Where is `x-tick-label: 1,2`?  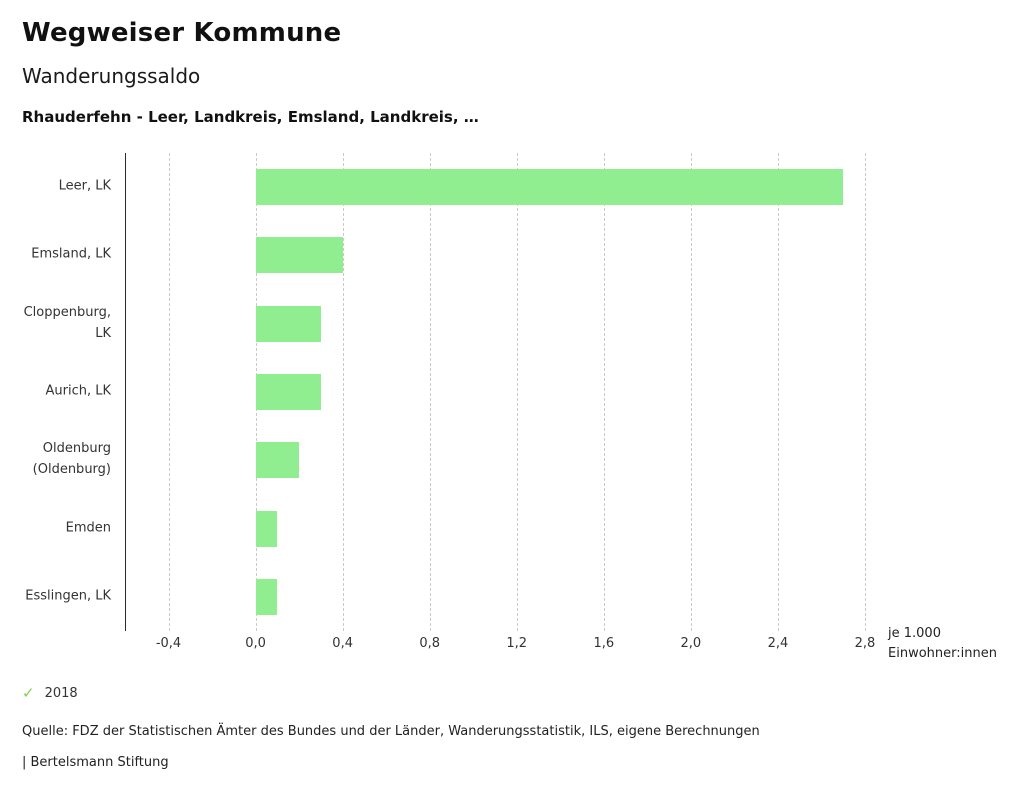 x-tick-label: 1,2 is located at coordinates (517, 643).